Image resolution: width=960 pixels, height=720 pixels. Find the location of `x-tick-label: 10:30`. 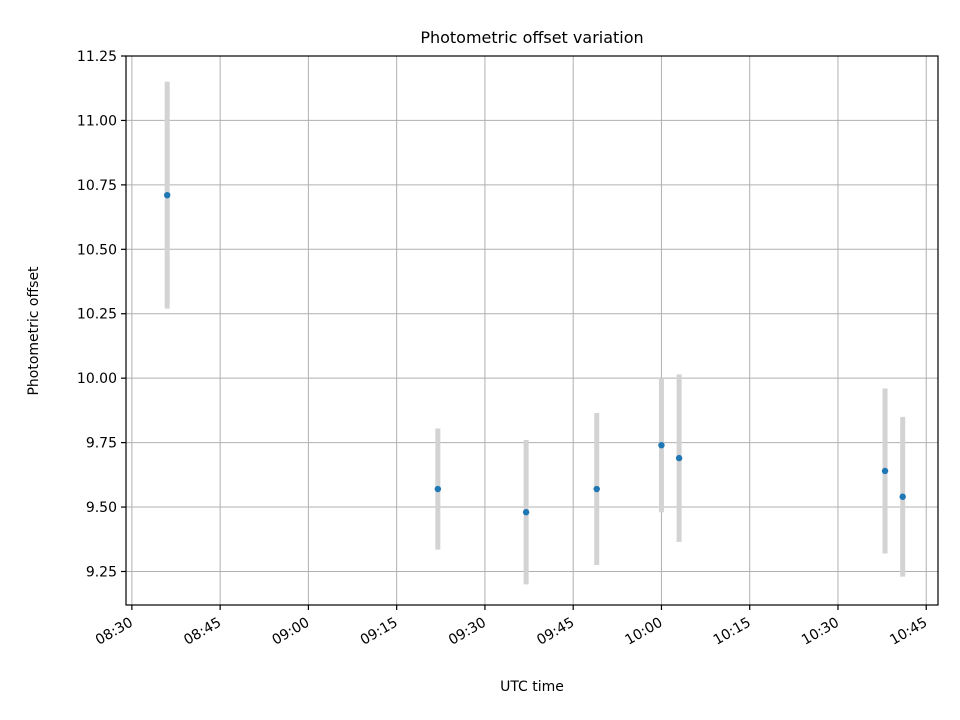

x-tick-label: 10:30 is located at coordinates (820, 632).